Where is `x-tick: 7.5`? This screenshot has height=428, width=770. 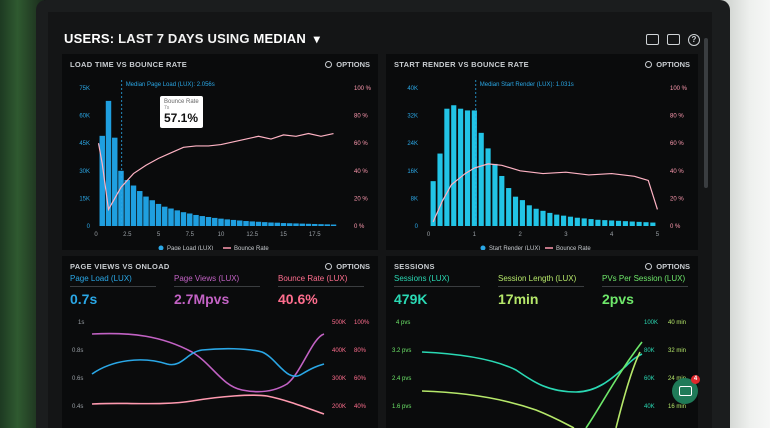 x-tick: 7.5 is located at coordinates (190, 235).